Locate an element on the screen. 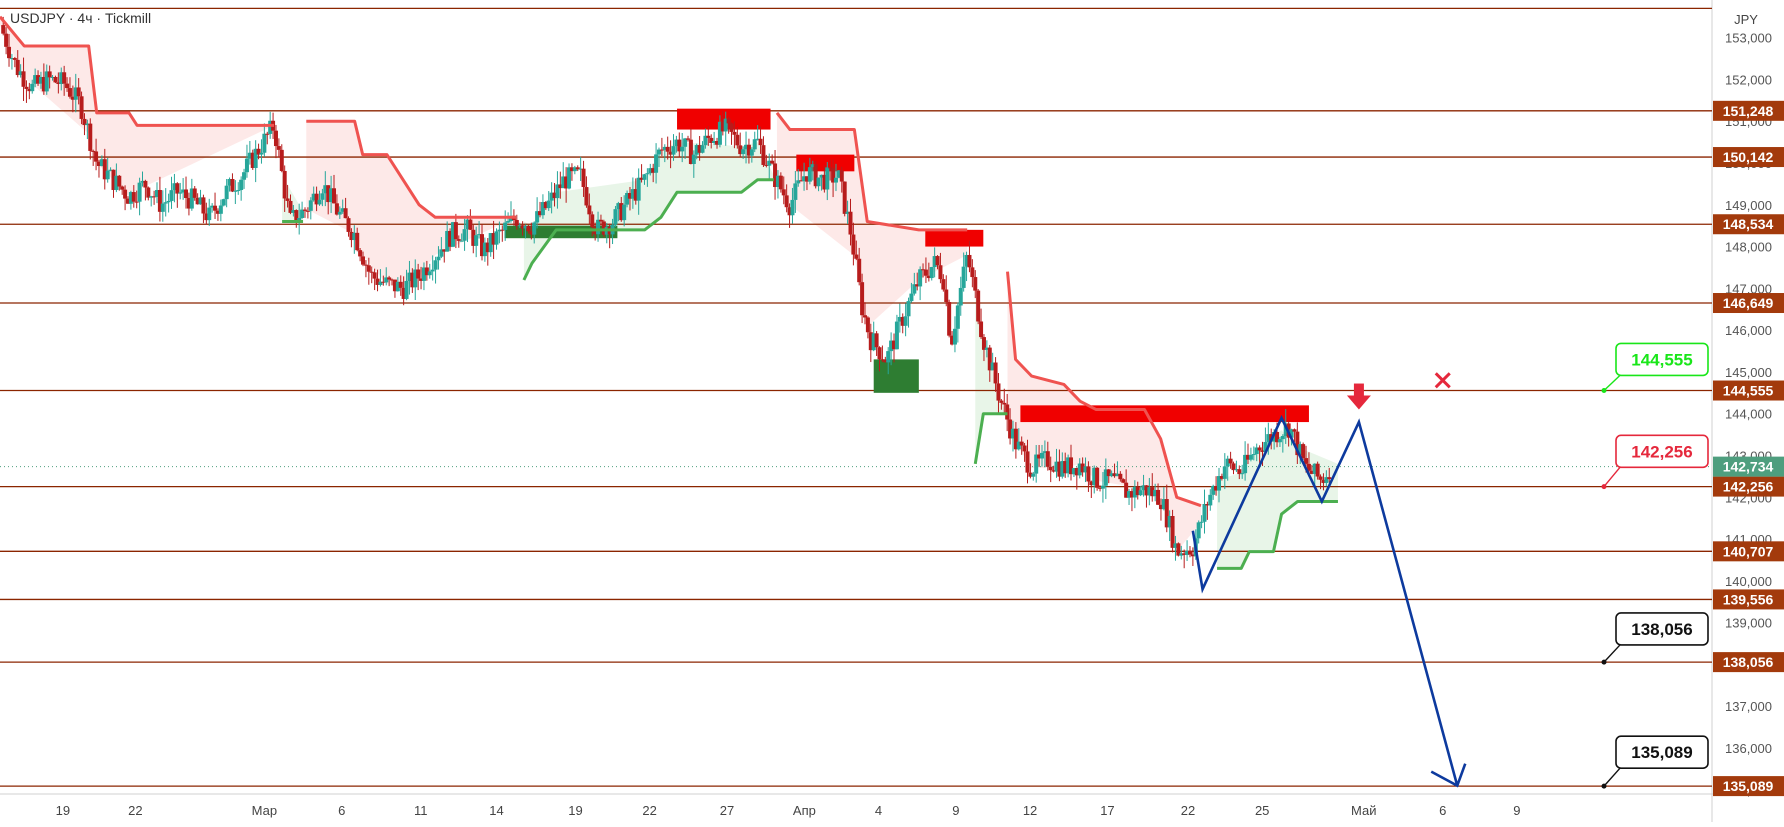 This screenshot has width=1784, height=827. level-badge is located at coordinates (1748, 110).